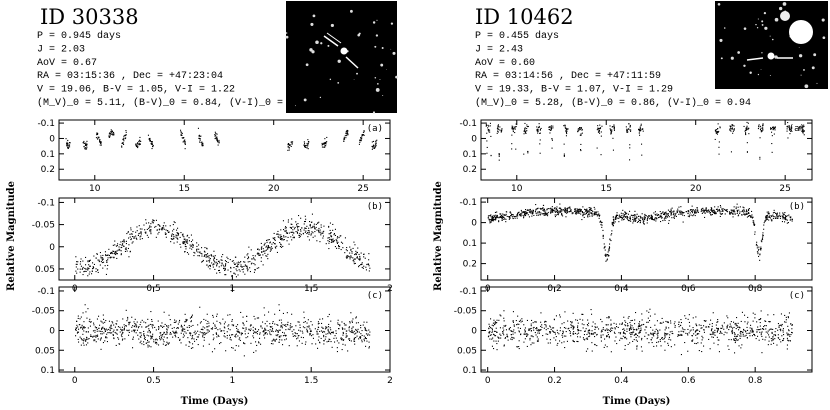 This screenshot has height=410, width=830. Describe the element at coordinates (470, 170) in the screenshot. I see `y-tick-label: 0.2` at that location.